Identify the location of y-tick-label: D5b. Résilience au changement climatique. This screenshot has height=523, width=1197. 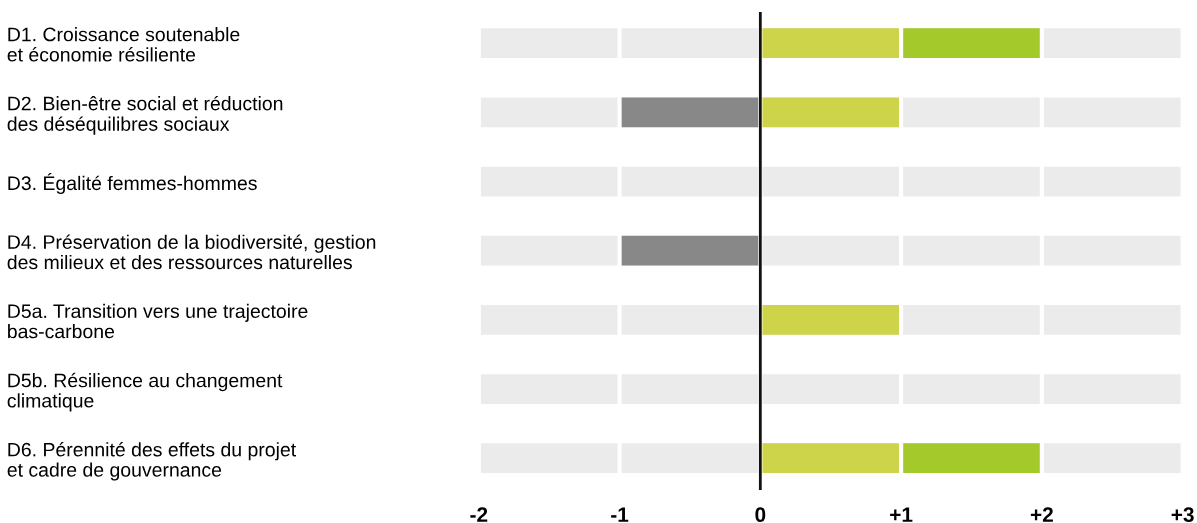
(145, 392).